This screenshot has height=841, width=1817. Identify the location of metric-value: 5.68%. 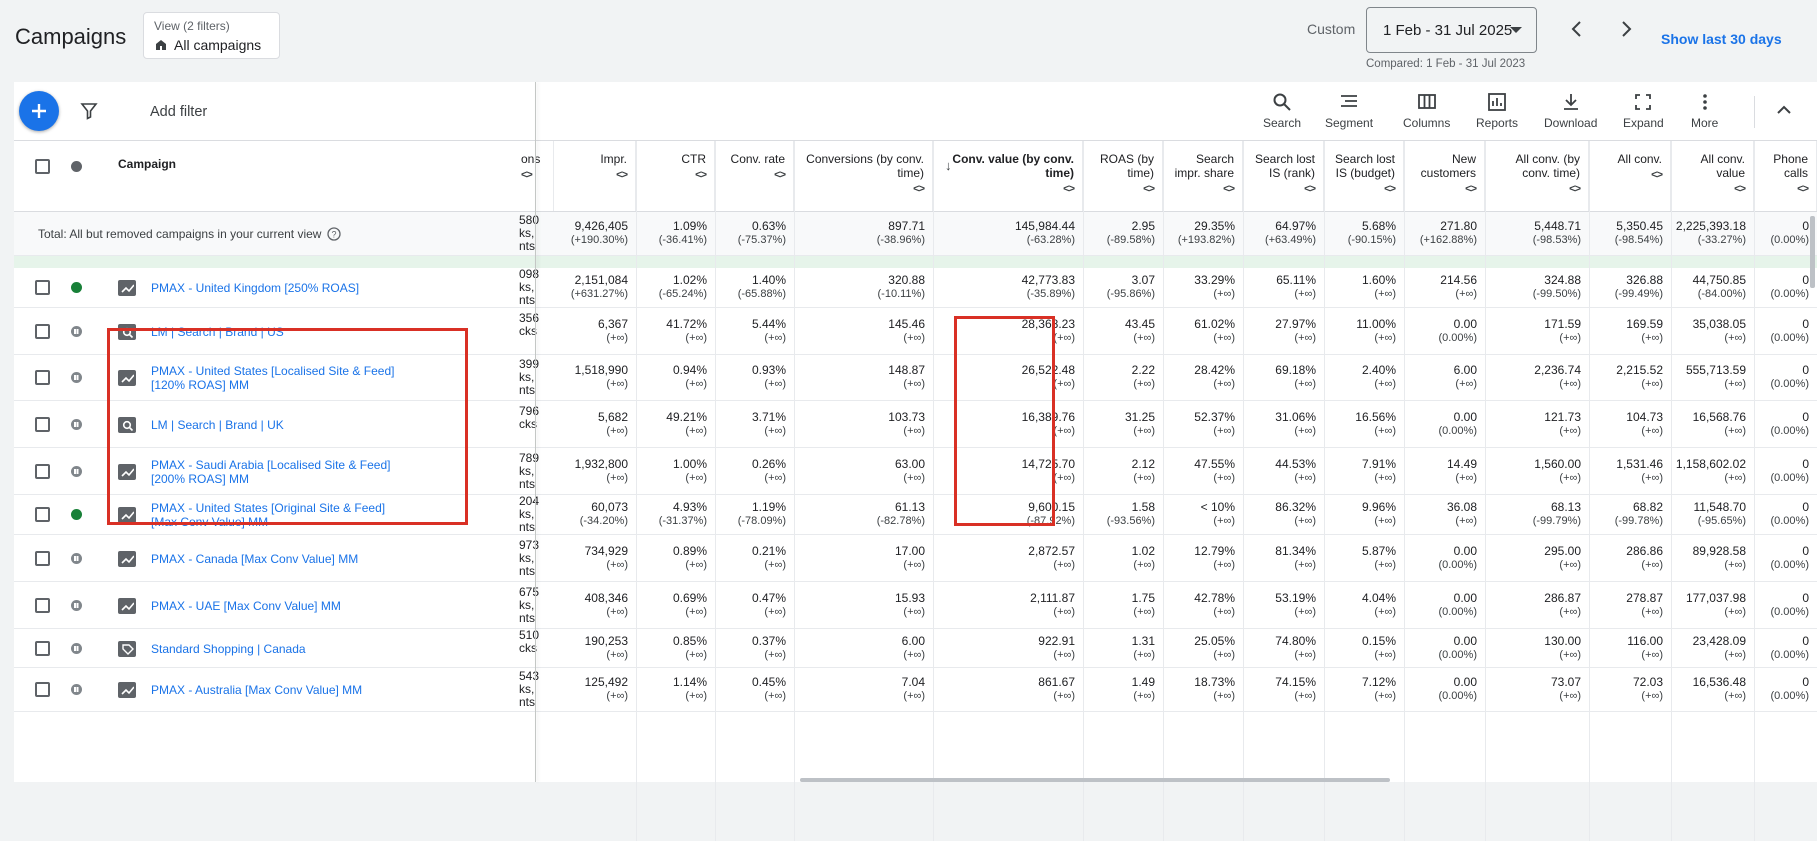
(1378, 226).